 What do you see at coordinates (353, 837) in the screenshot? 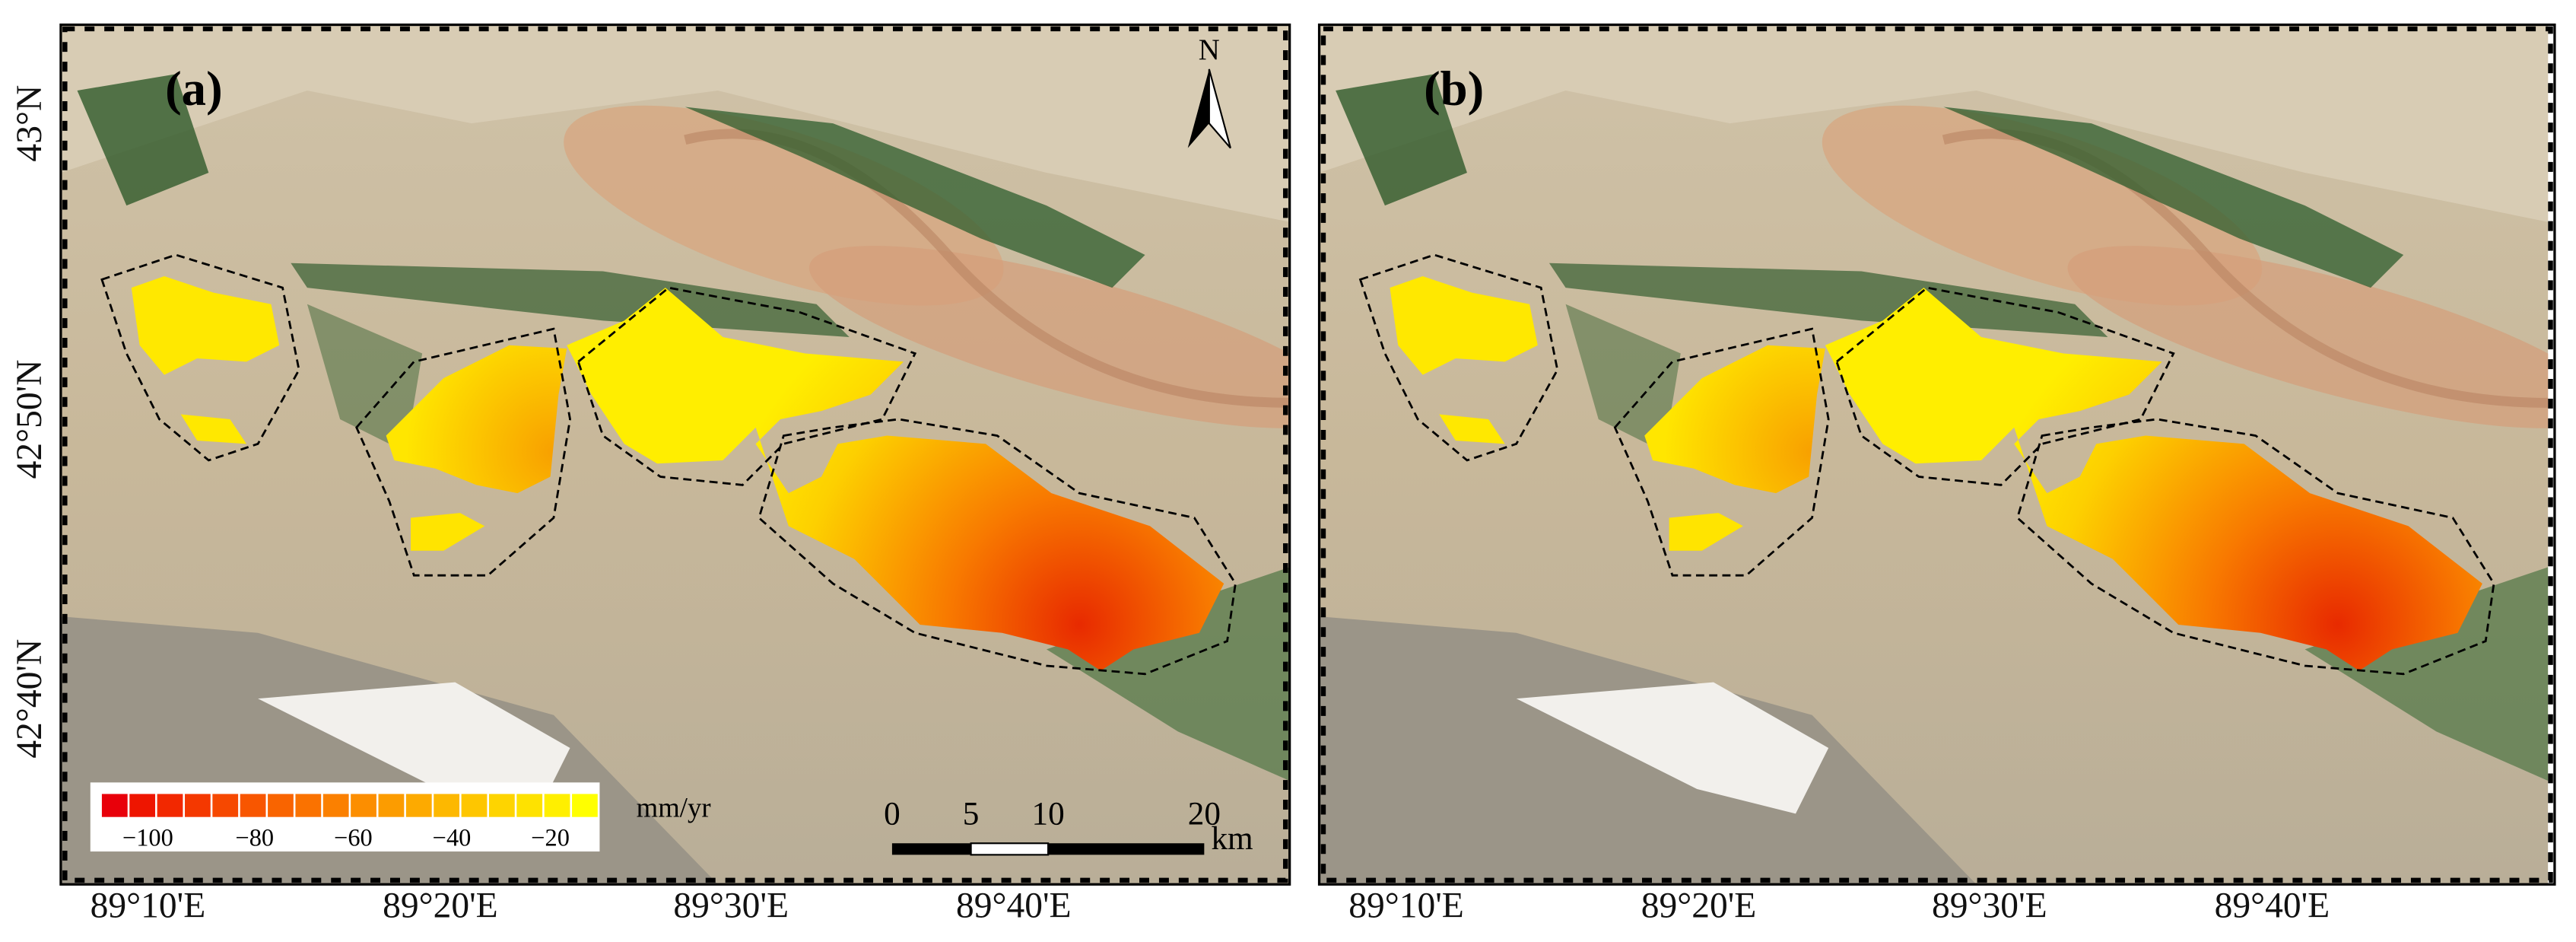
I see `colorbar-tick-label: −60` at bounding box center [353, 837].